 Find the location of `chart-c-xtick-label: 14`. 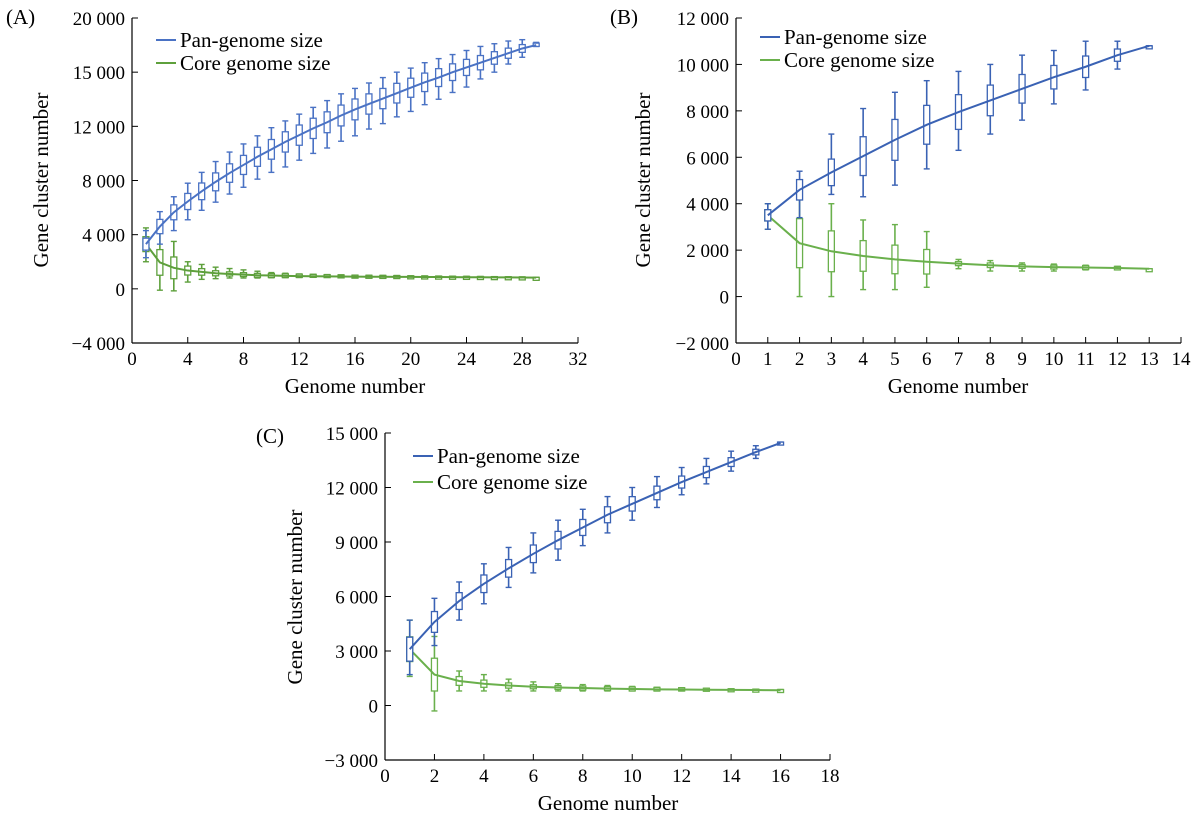

chart-c-xtick-label: 14 is located at coordinates (732, 776).